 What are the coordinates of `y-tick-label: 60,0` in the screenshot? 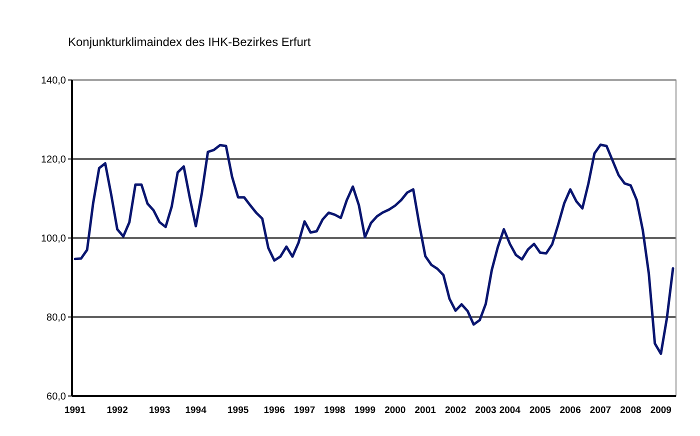 It's located at (56, 397).